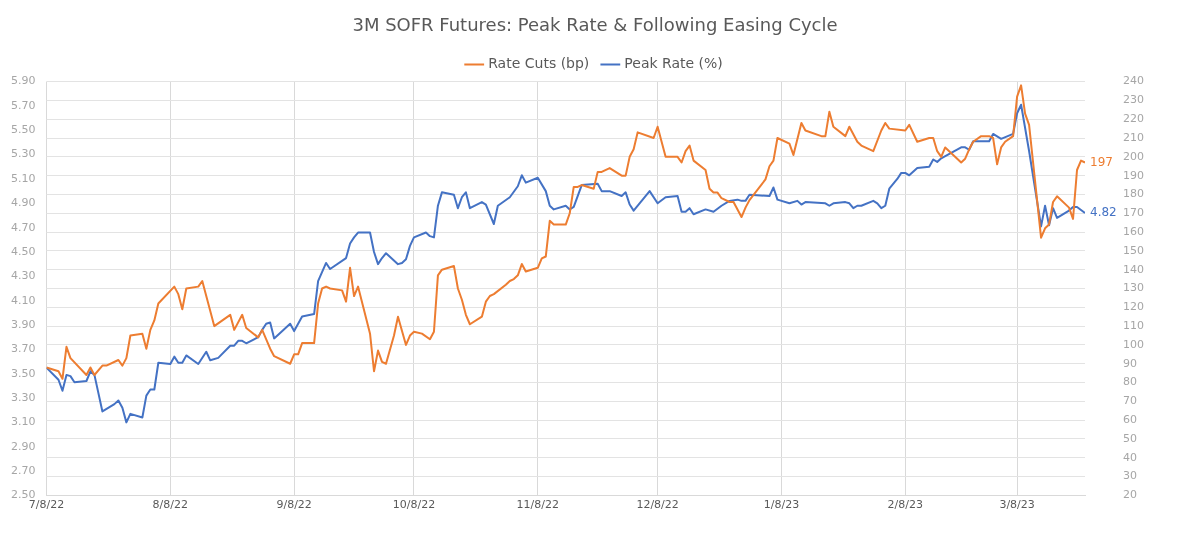 This screenshot has width=1200, height=548. Describe the element at coordinates (1130, 495) in the screenshot. I see `y2-tick-label: 20` at that location.